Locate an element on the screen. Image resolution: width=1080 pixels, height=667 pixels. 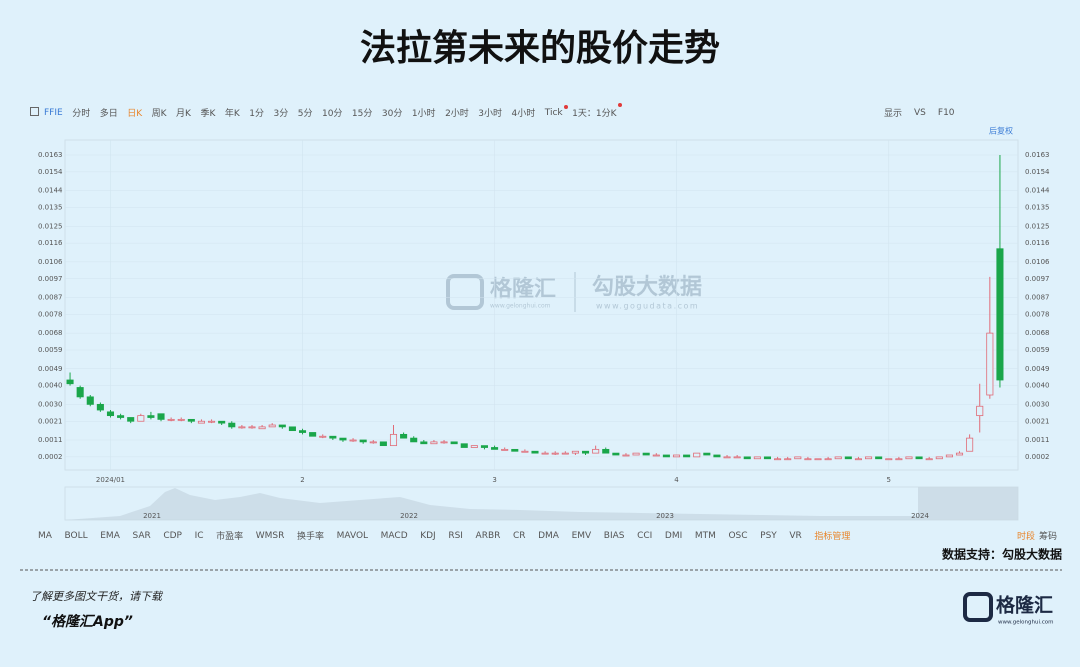
indicator-tab: MAVOL is located at coordinates (352, 535).